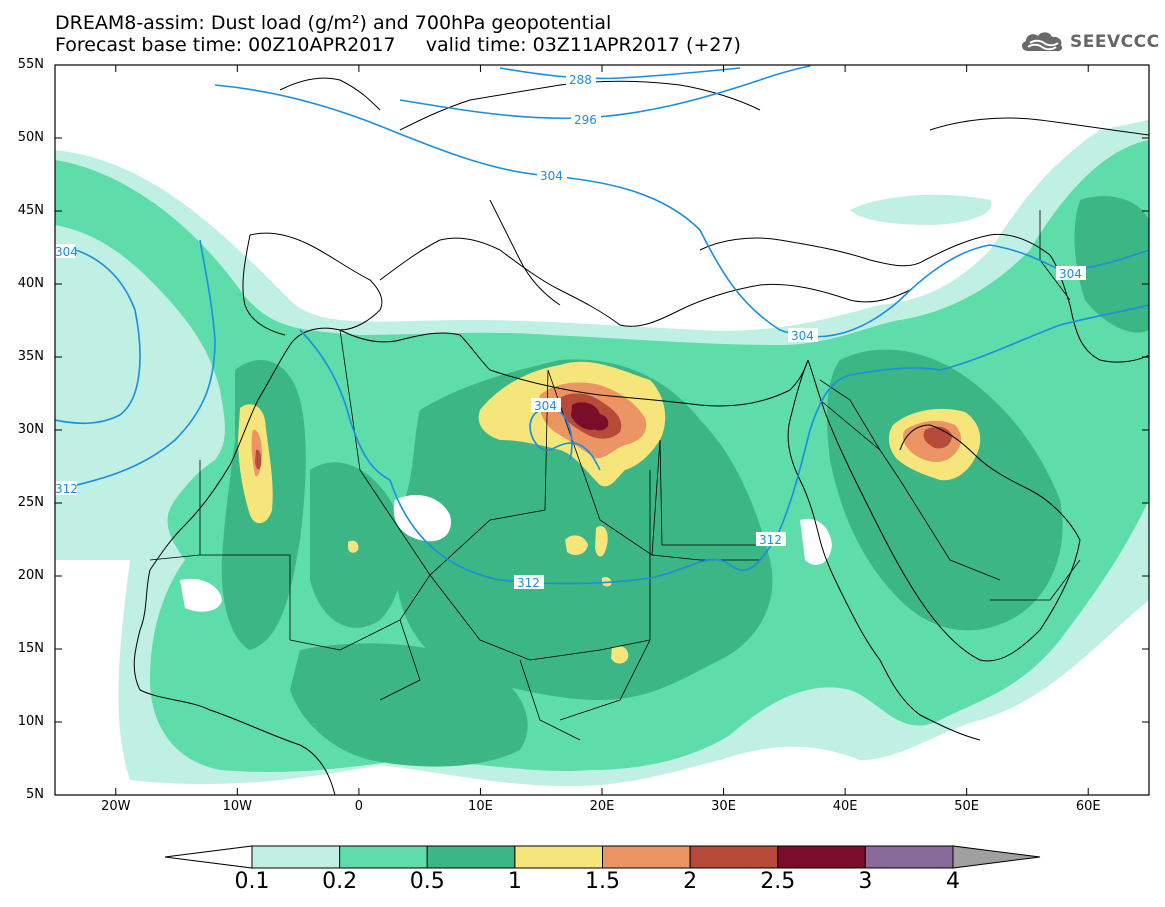 This screenshot has width=1165, height=907. Describe the element at coordinates (967, 806) in the screenshot. I see `lon-label: 50E` at that location.